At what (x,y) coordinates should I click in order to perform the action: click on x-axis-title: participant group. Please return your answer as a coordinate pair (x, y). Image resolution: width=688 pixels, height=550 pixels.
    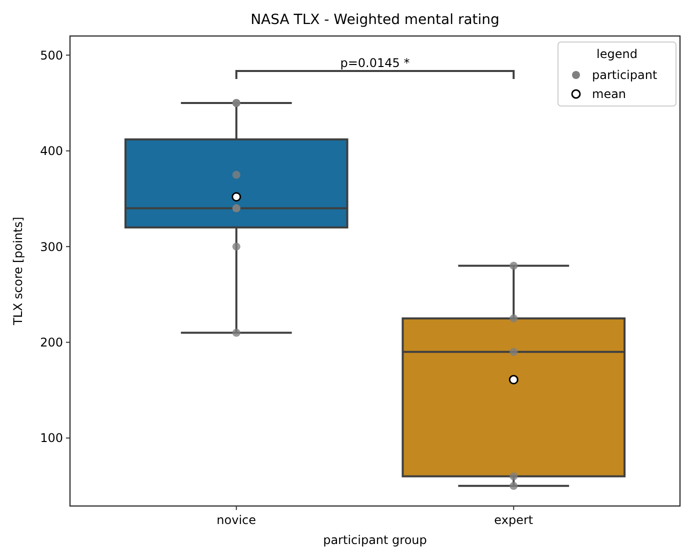
    Looking at the image, I should click on (375, 540).